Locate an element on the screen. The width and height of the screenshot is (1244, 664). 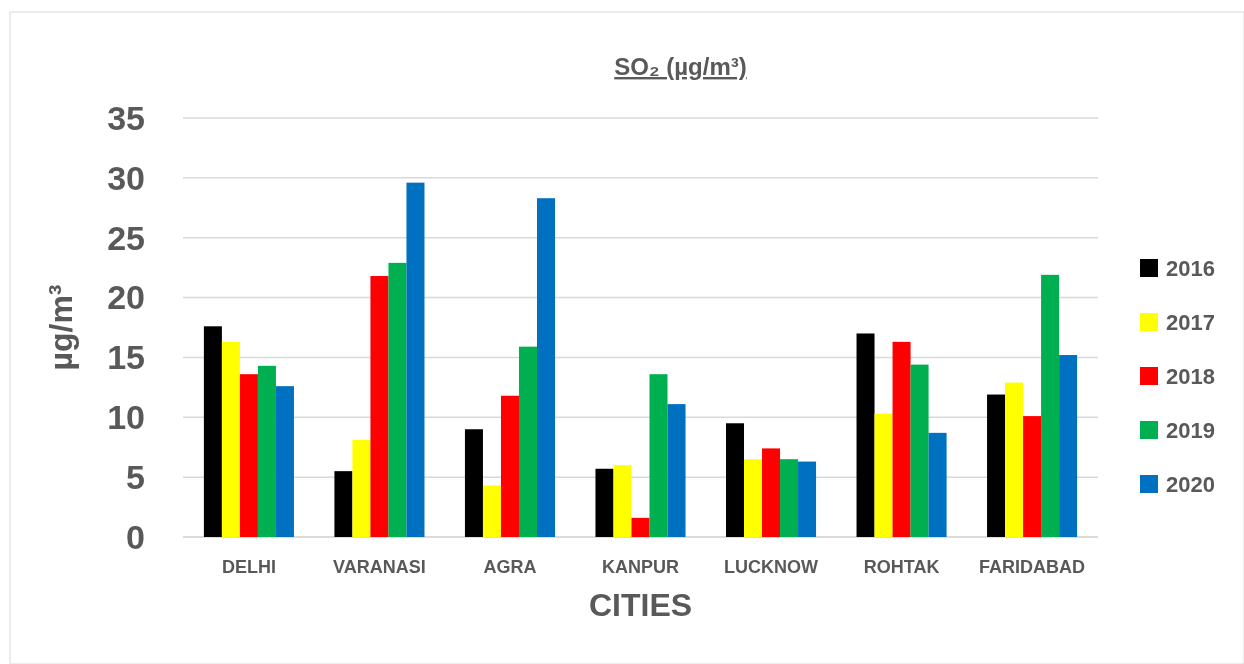
x-axis-title: CITIES is located at coordinates (640, 605).